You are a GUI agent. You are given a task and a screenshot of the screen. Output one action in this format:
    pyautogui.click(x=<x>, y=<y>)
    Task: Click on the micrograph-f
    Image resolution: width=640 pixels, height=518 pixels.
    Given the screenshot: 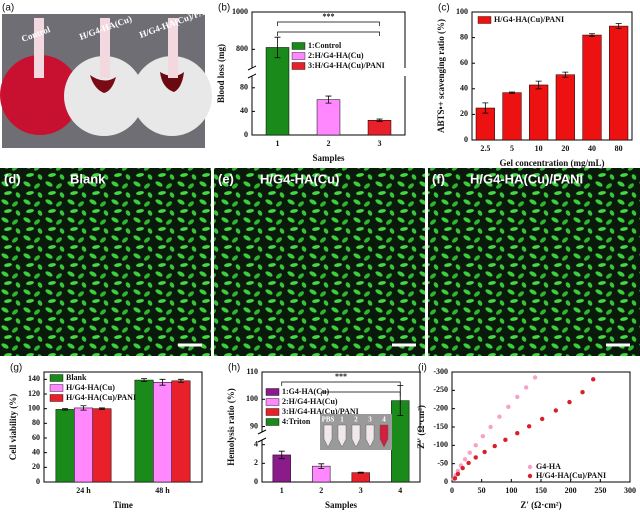 What is the action you would take?
    pyautogui.click(x=534, y=262)
    